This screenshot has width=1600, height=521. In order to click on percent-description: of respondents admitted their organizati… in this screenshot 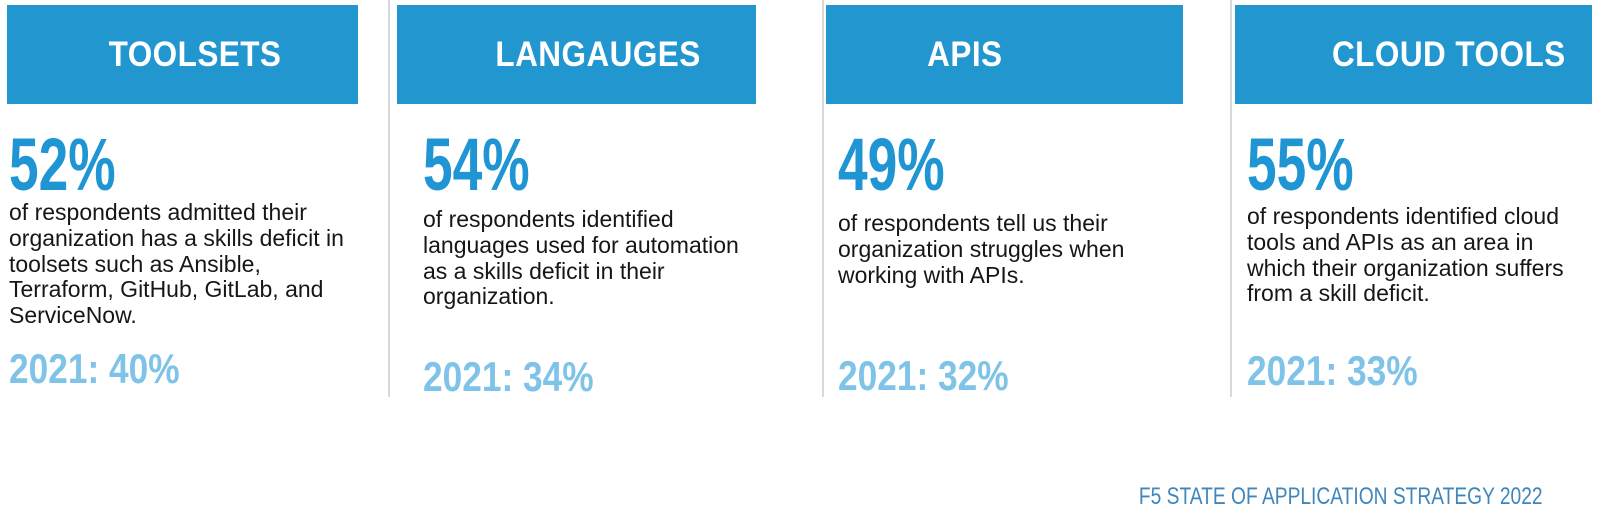, I will do `click(176, 264)`.